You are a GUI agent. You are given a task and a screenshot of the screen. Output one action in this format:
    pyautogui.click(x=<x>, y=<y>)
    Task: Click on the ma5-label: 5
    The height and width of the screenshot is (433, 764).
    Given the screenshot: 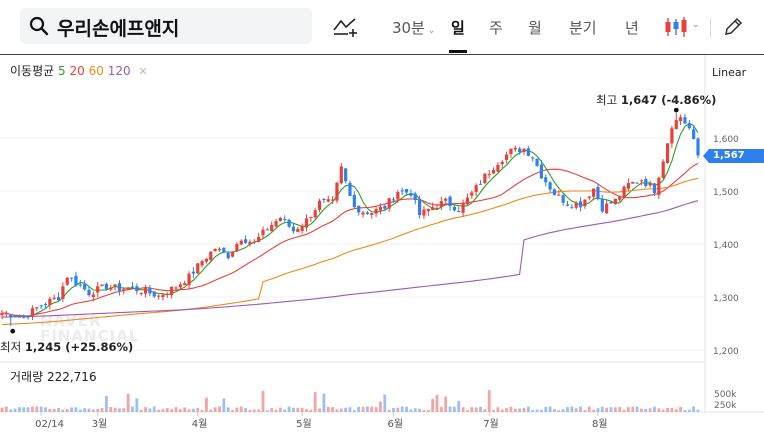 What is the action you would take?
    pyautogui.click(x=62, y=71)
    